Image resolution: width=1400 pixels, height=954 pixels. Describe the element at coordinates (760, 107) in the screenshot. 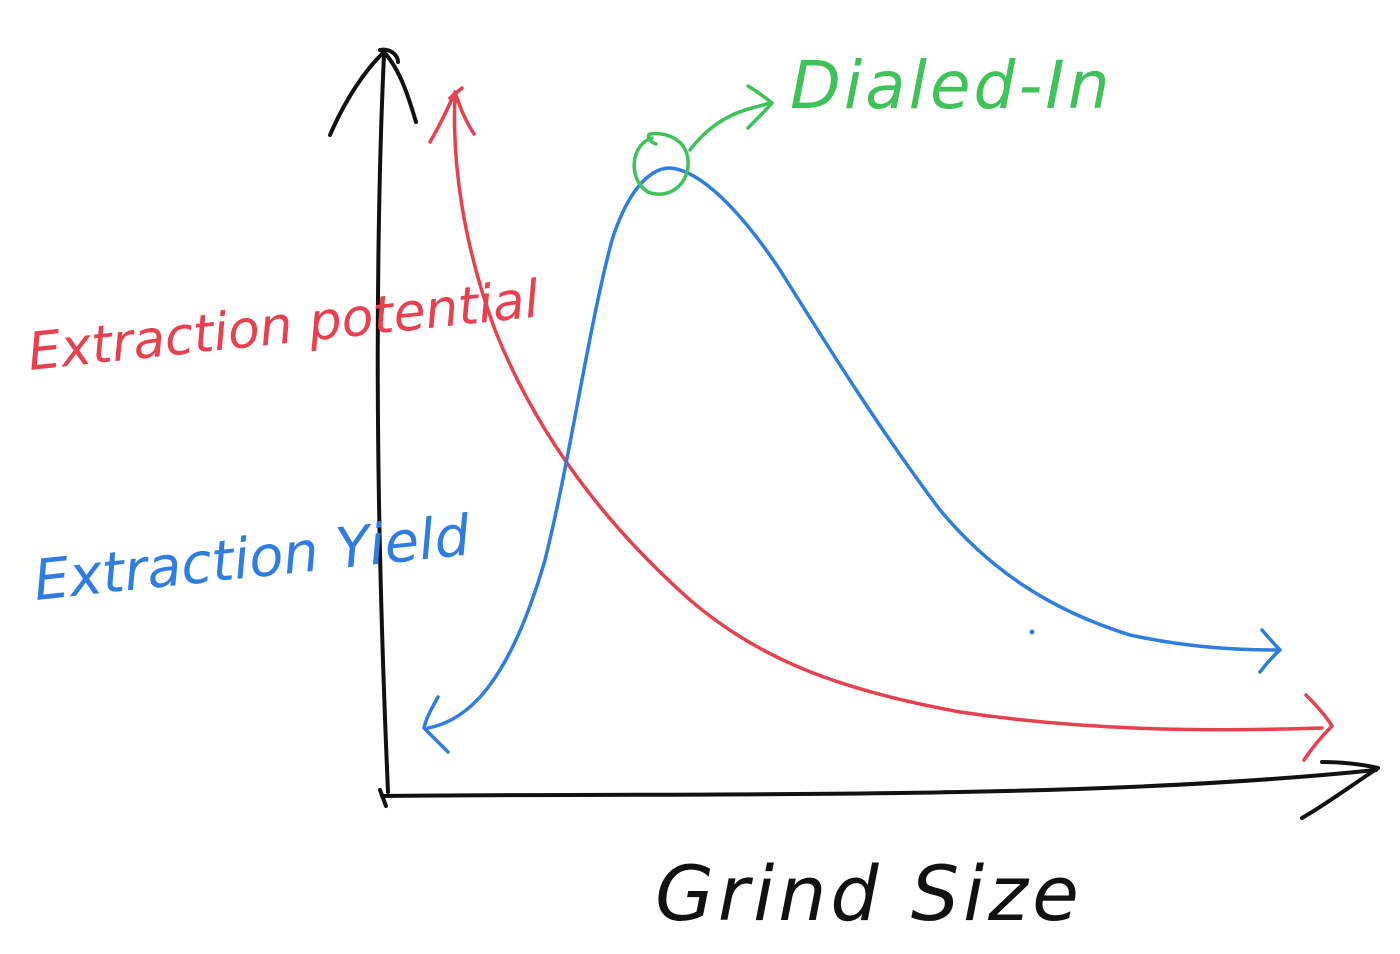

I see `dialed-in-pointer-arrowhead` at that location.